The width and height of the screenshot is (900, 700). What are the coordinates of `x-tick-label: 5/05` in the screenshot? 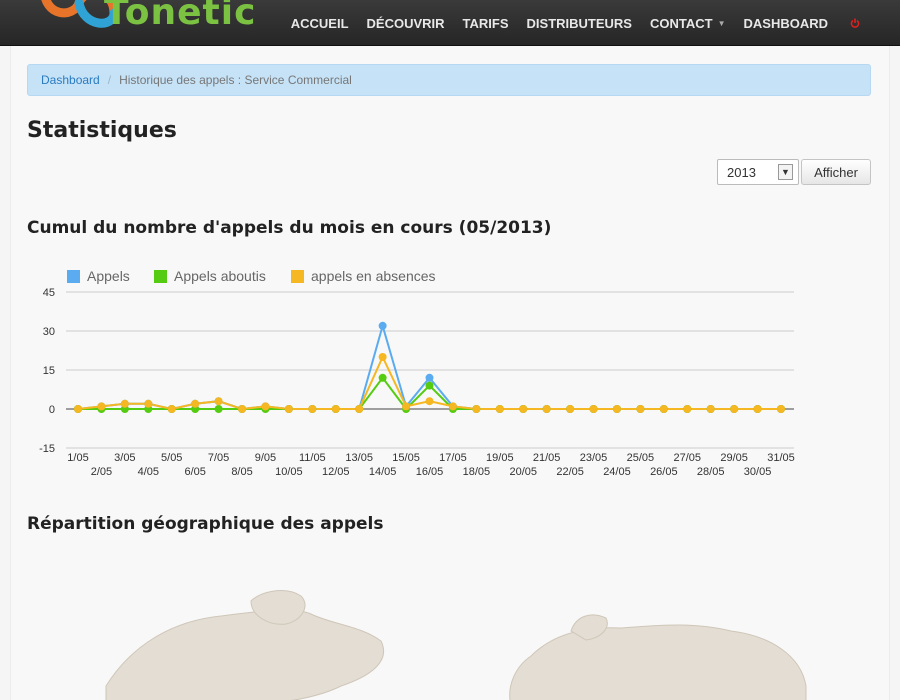 It's located at (171, 458).